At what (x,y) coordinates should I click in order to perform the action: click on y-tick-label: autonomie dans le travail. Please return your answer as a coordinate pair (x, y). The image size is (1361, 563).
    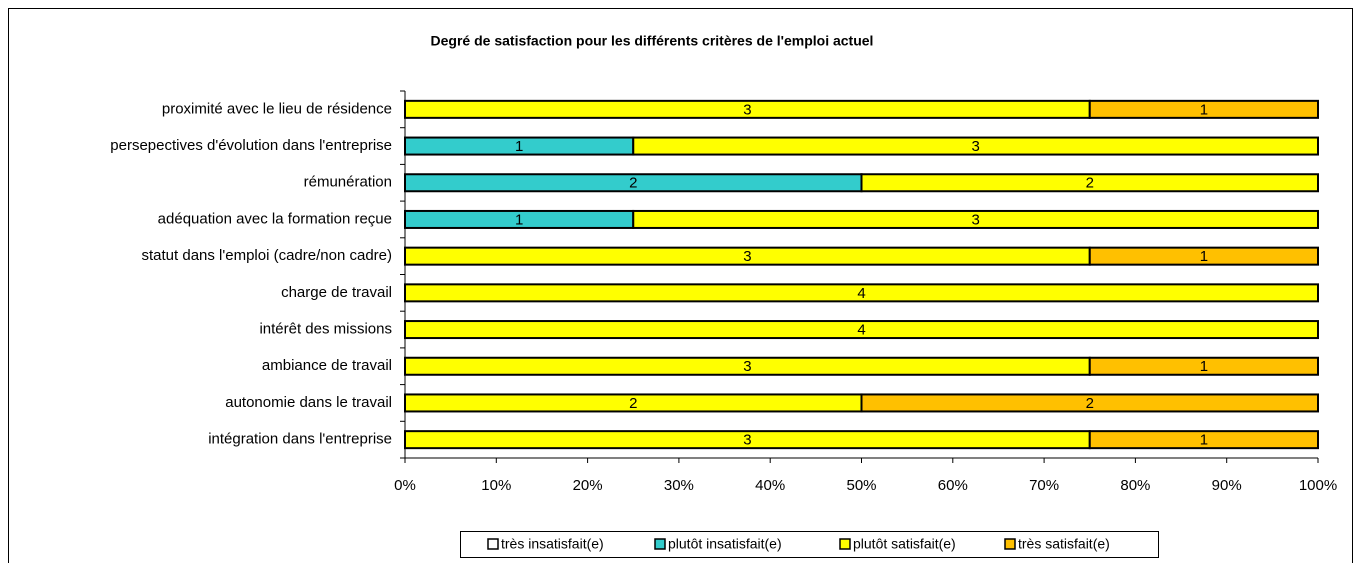
    Looking at the image, I should click on (308, 402).